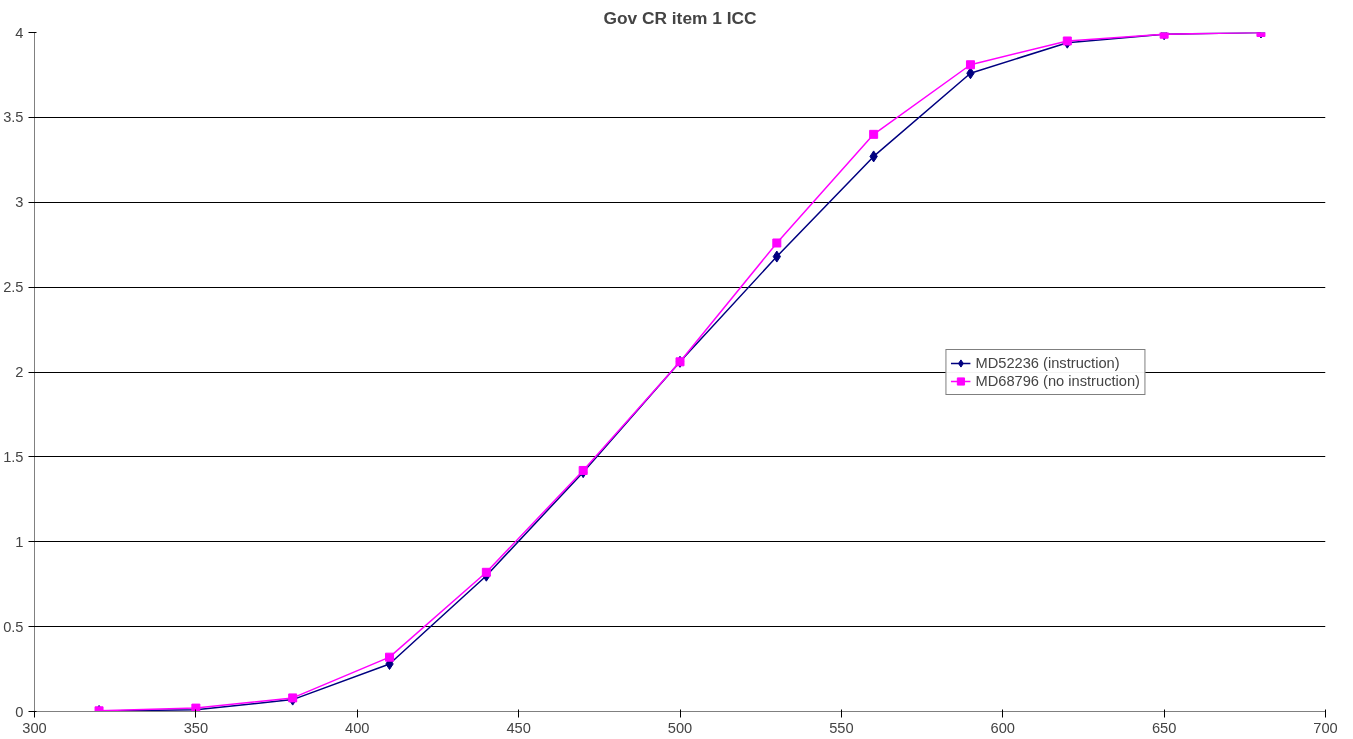 The height and width of the screenshot is (739, 1353). I want to click on x-tick-label: 600, so click(1002, 727).